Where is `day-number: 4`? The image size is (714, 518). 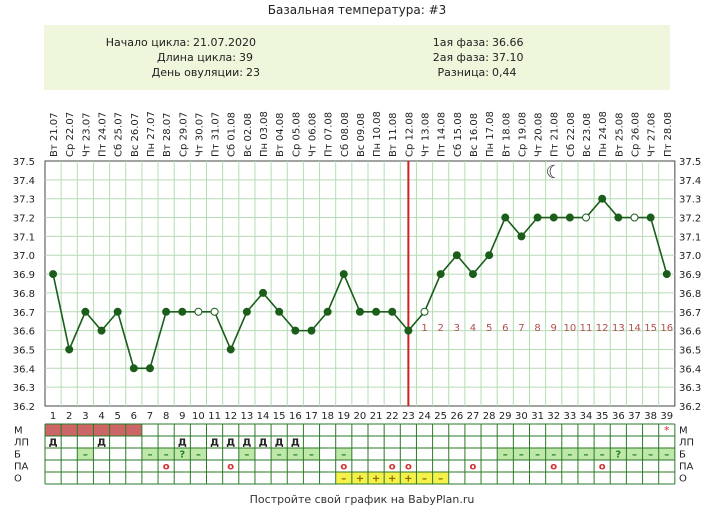
day-number: 4 is located at coordinates (101, 416).